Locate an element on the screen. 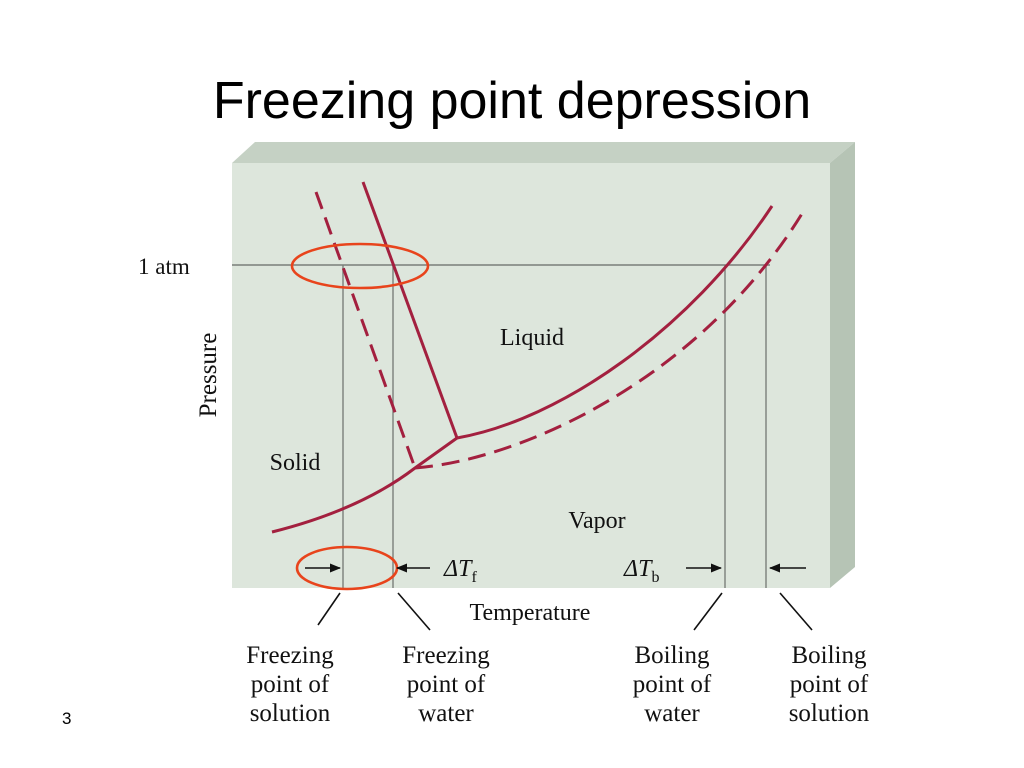 The height and width of the screenshot is (768, 1024). delta-label: ΔTb is located at coordinates (641, 571).